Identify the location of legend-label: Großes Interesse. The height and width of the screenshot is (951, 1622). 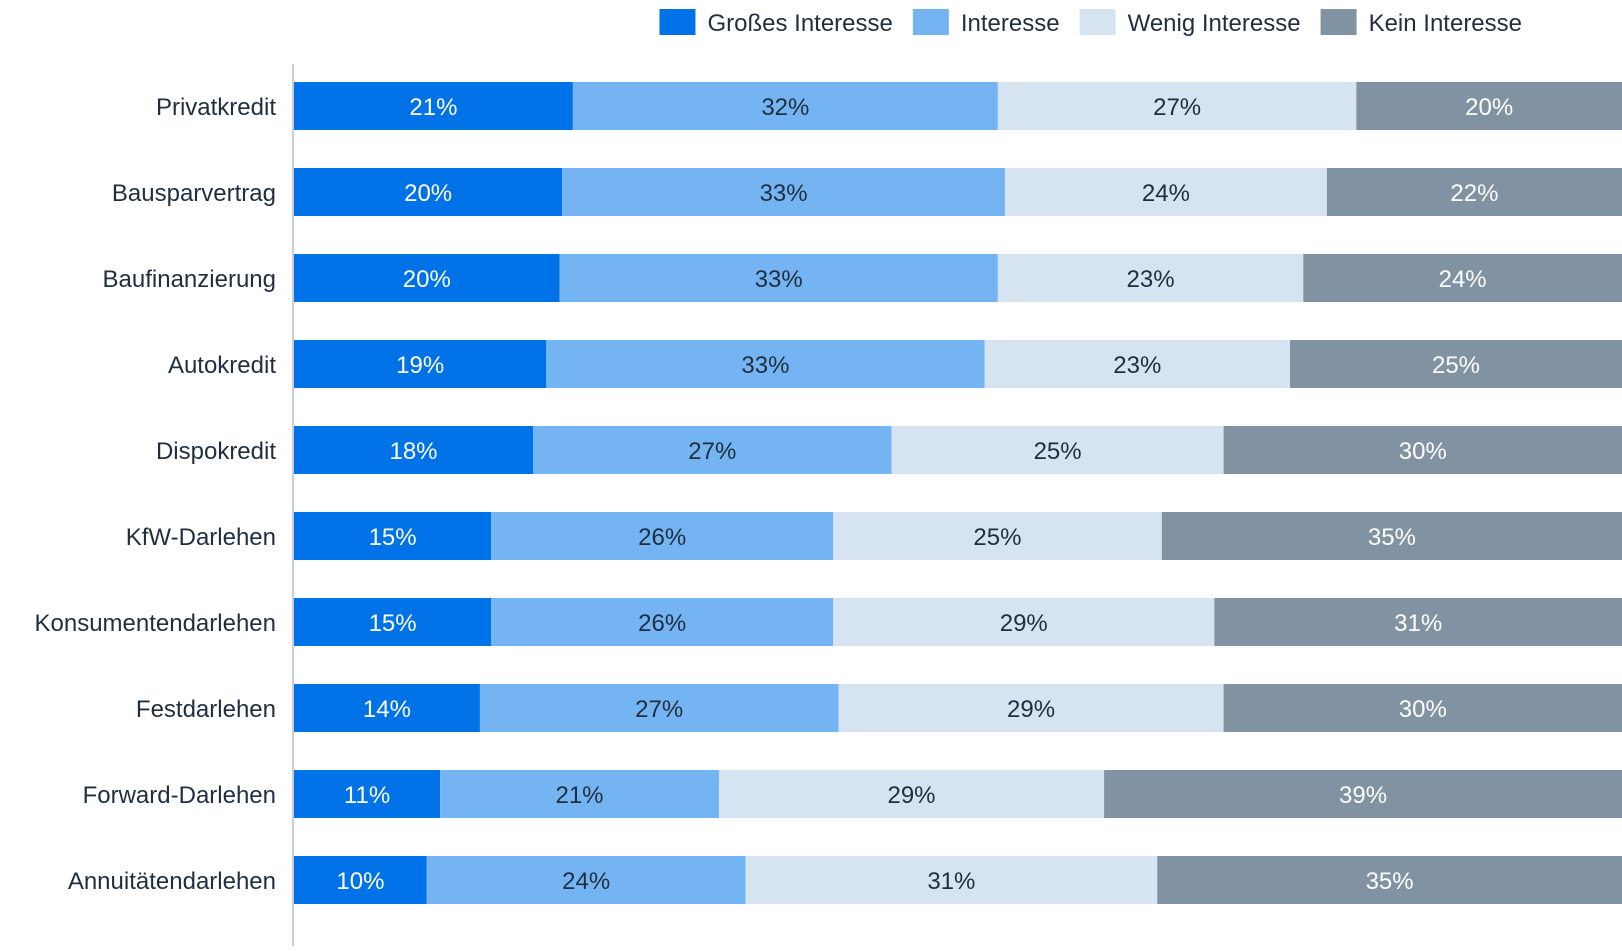
(799, 23).